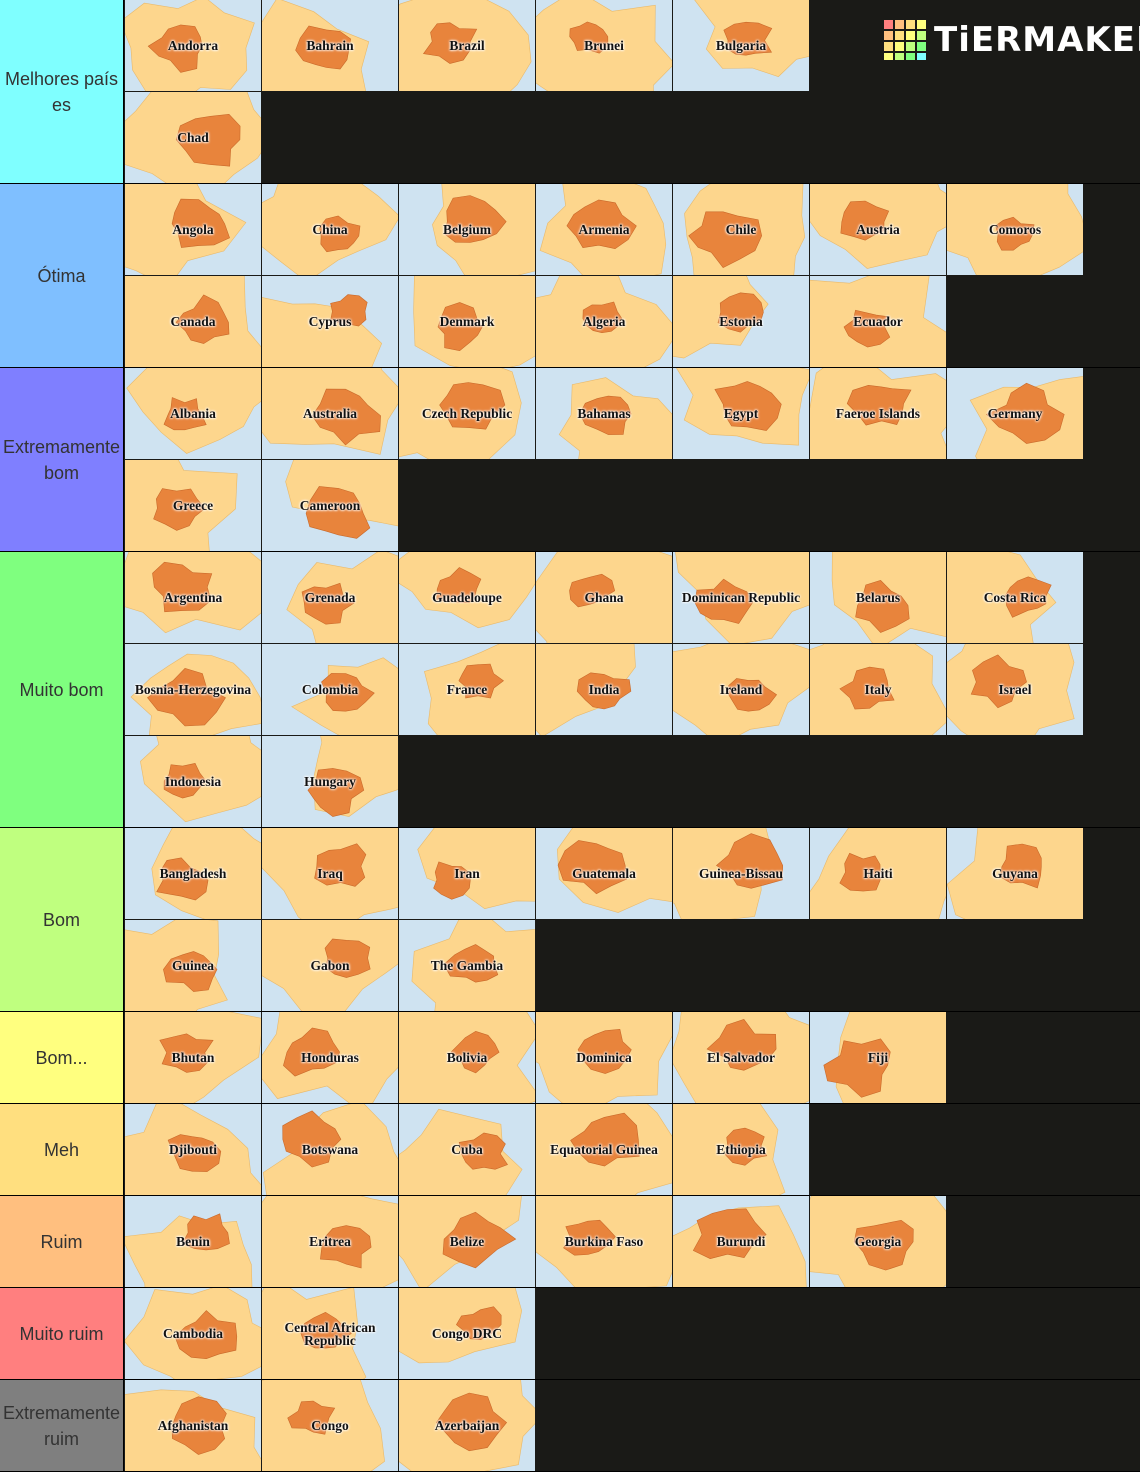 This screenshot has height=1472, width=1140. I want to click on country-tile: Faeroe Islands, so click(878, 413).